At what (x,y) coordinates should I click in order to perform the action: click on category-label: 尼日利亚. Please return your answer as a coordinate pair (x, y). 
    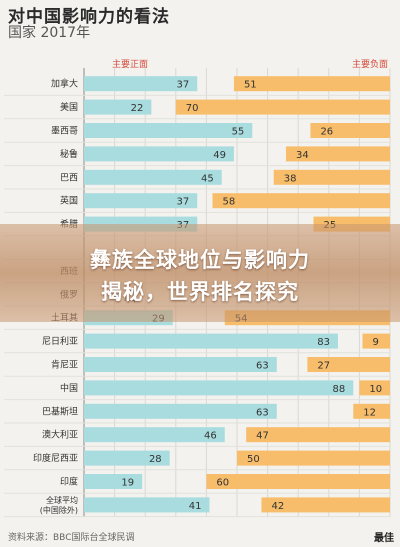
    Looking at the image, I should click on (60, 341).